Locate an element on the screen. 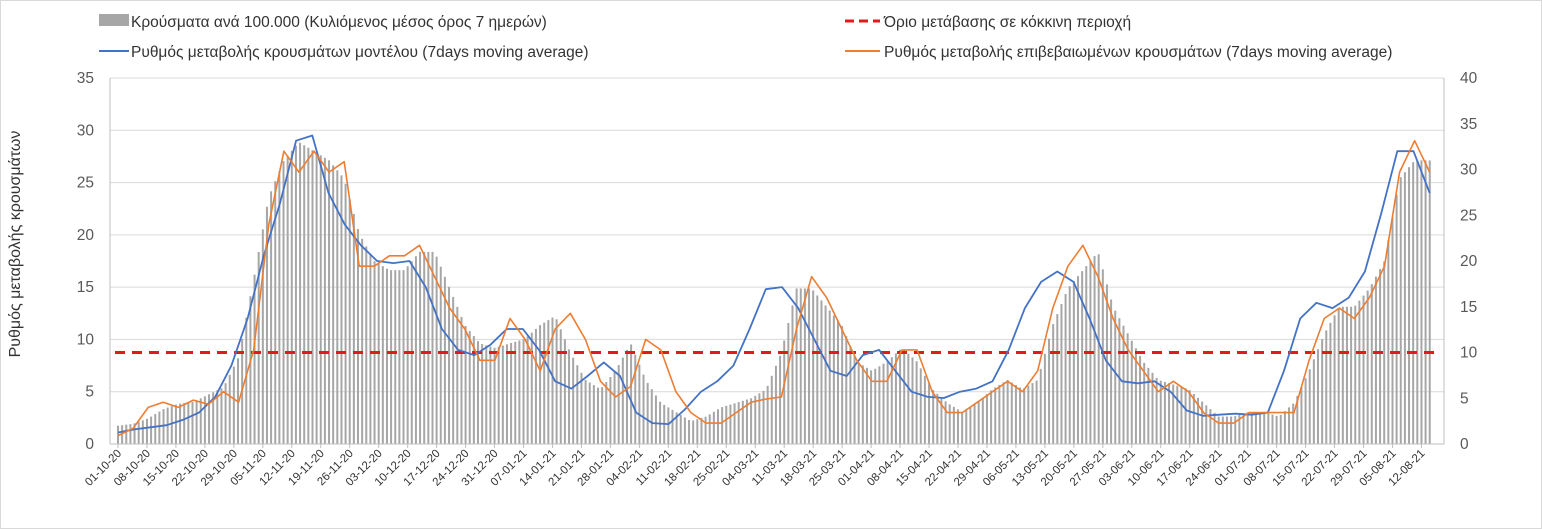  left-tick-label: 35 is located at coordinates (85, 78).